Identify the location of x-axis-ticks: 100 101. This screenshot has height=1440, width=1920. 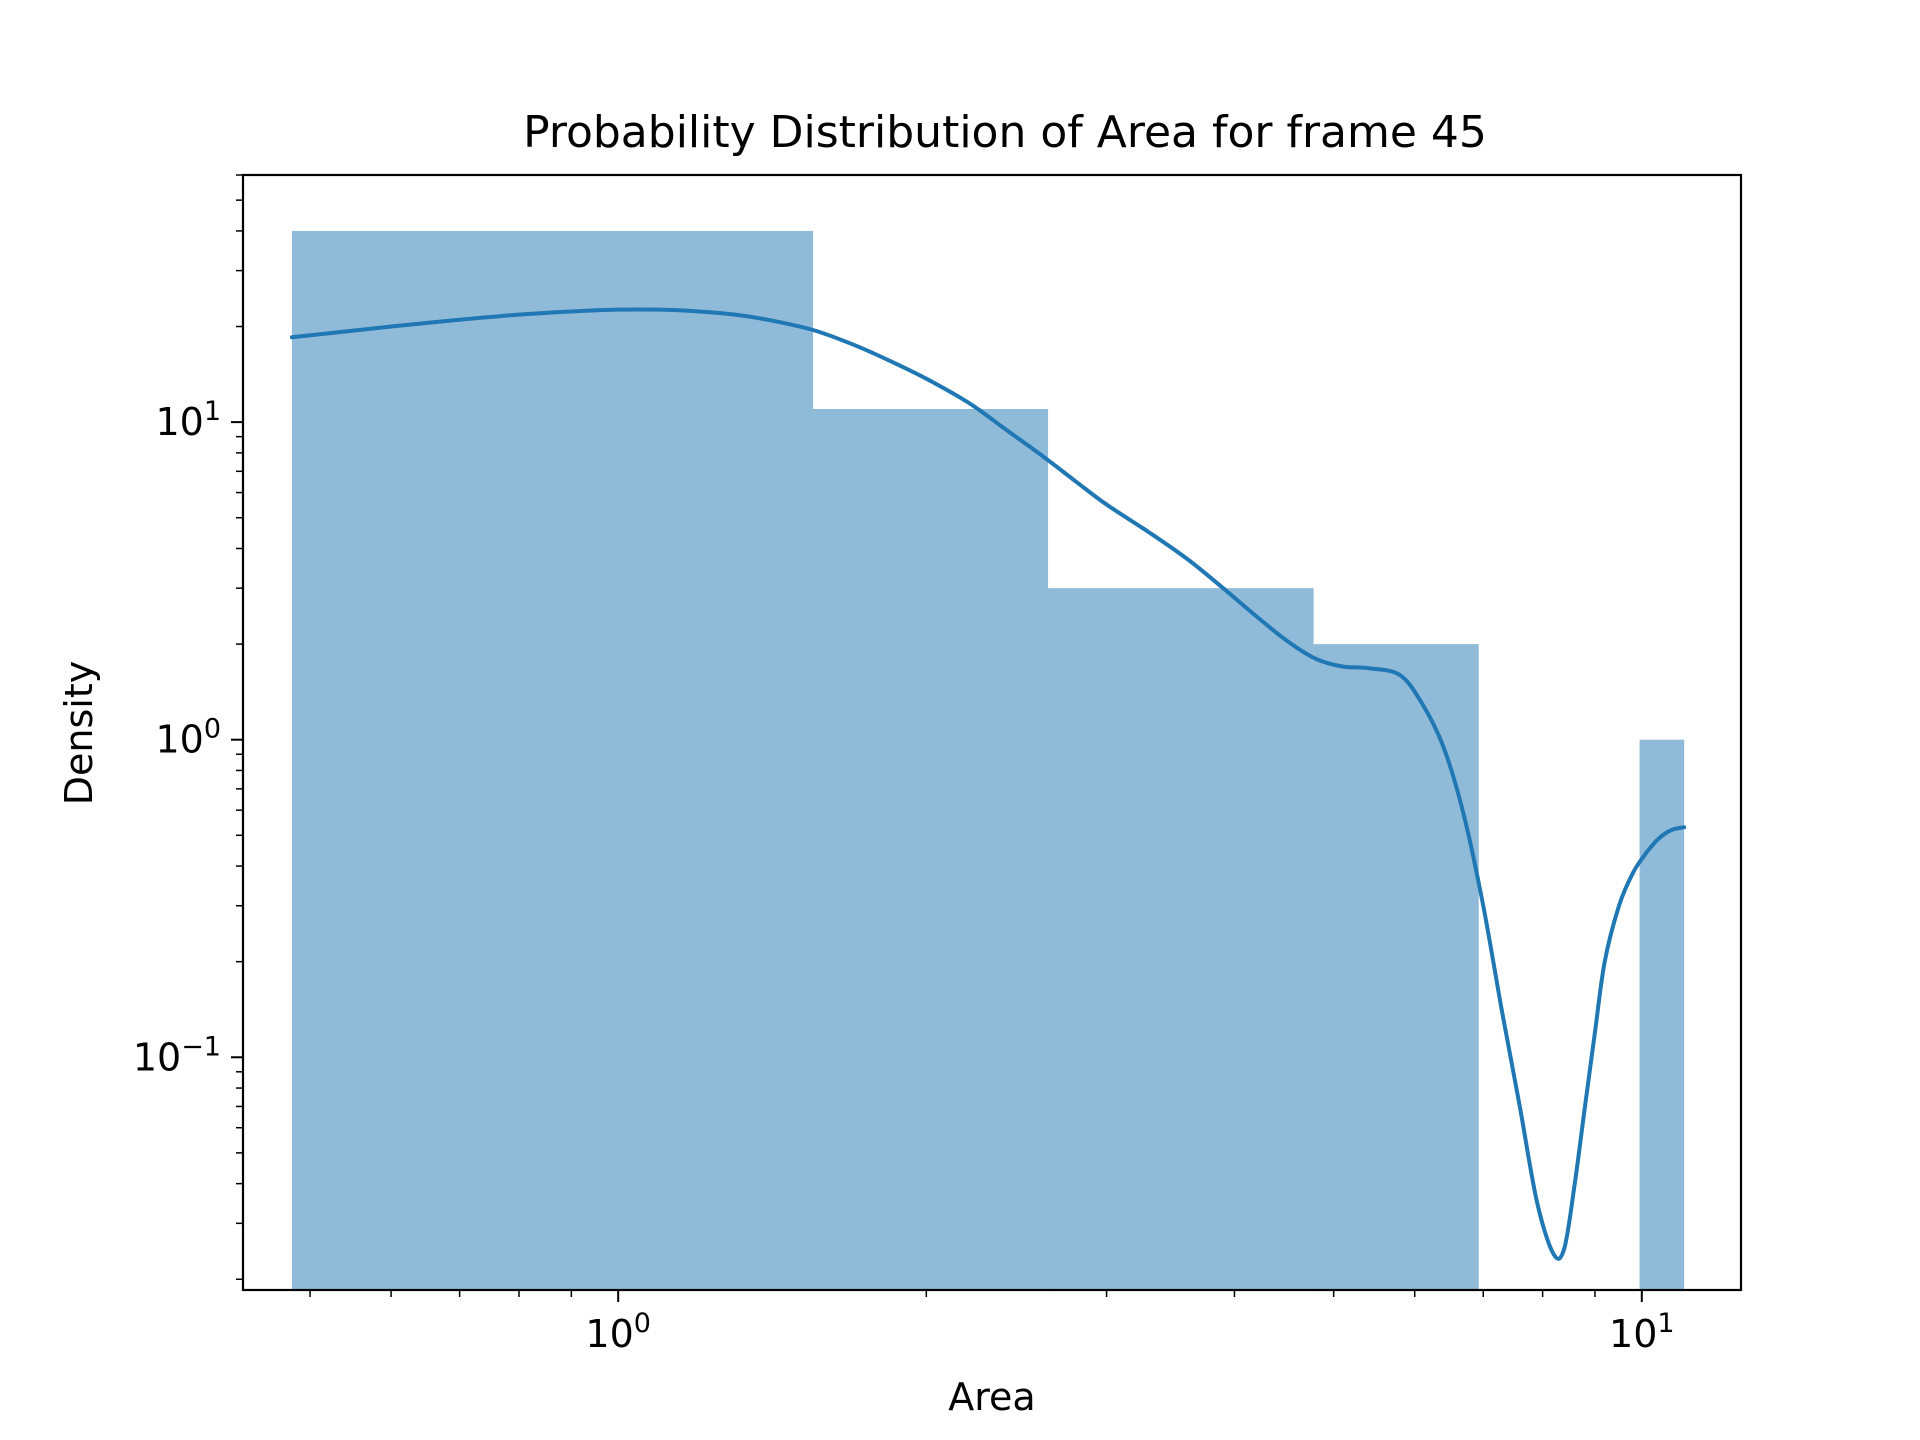
(992, 1323).